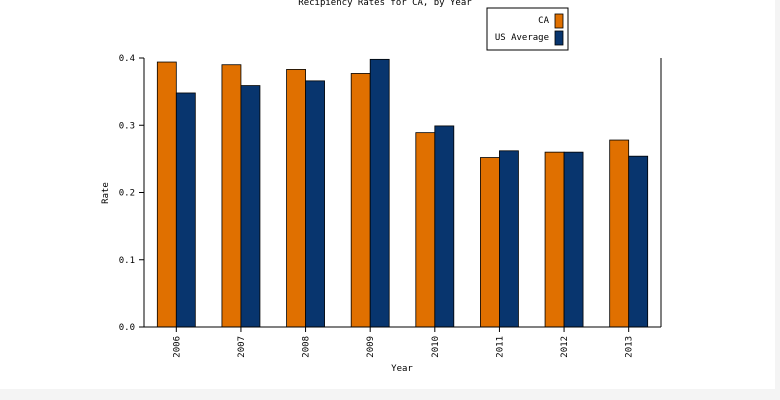 The width and height of the screenshot is (780, 400). I want to click on y-axis-label: Rate, so click(106, 193).